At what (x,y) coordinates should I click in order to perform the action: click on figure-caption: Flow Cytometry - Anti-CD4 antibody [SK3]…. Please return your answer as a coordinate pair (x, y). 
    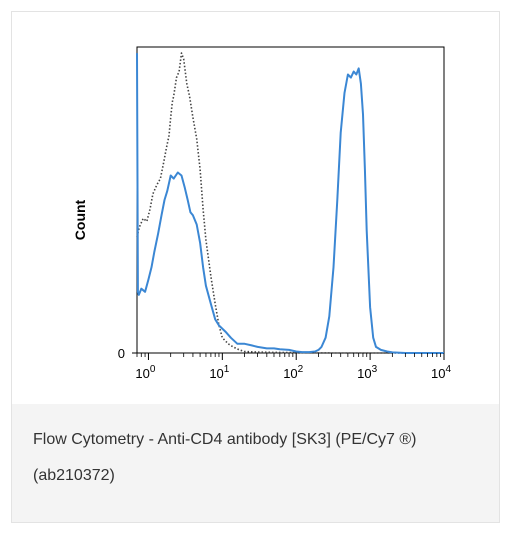
    Looking at the image, I should click on (225, 457).